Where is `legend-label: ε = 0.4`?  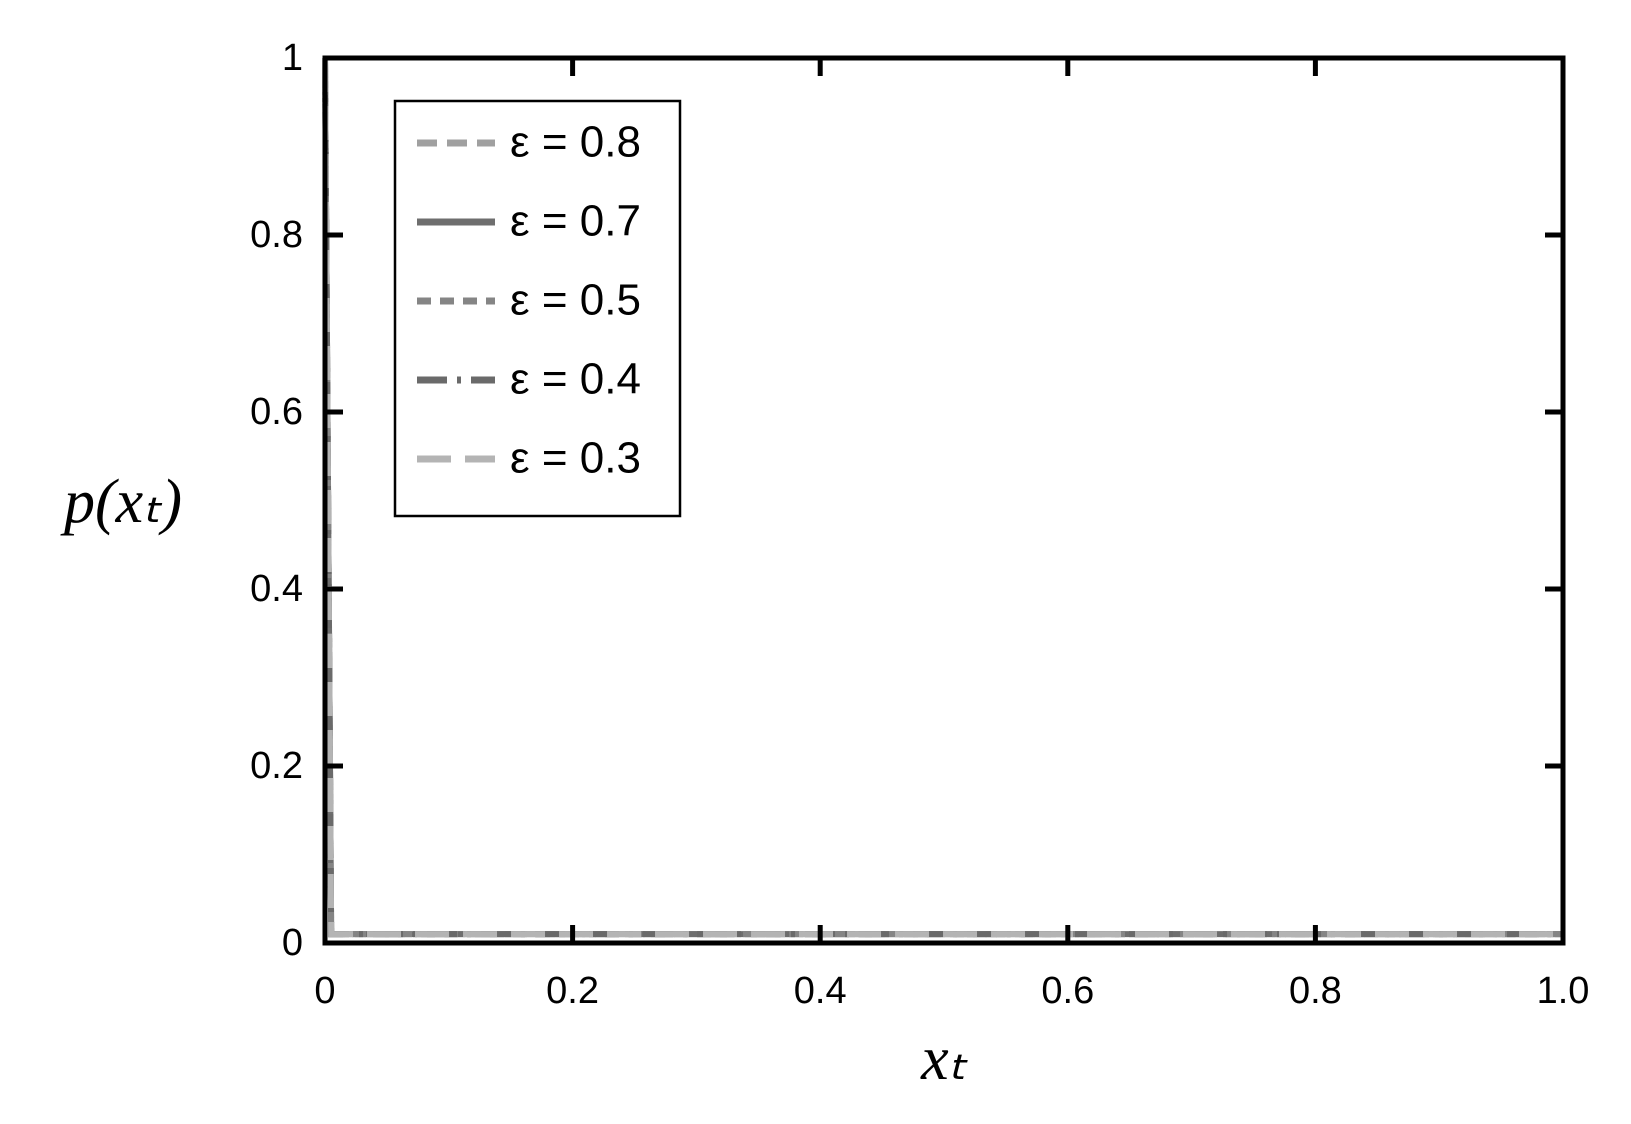
legend-label: ε = 0.4 is located at coordinates (575, 379).